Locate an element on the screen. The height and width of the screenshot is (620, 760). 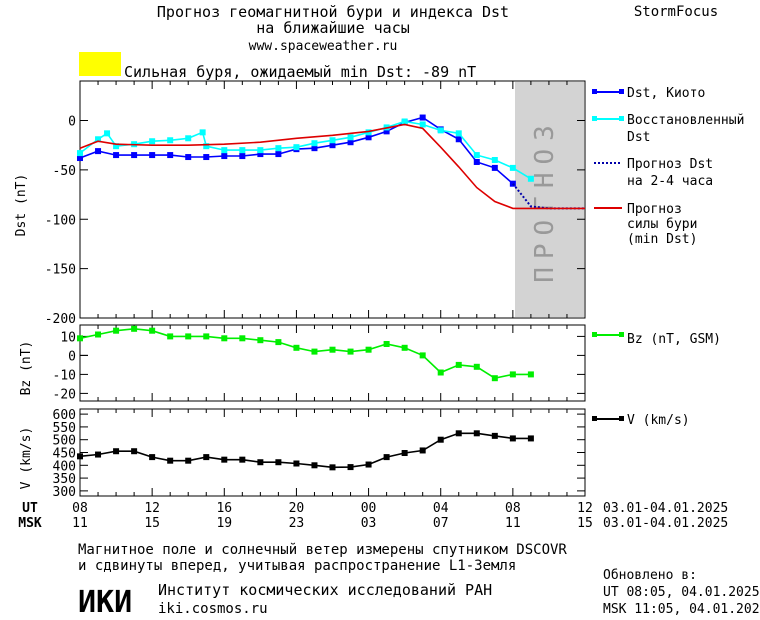
msk-date-range: 03.01-04.01.2025 is located at coordinates (665, 523).